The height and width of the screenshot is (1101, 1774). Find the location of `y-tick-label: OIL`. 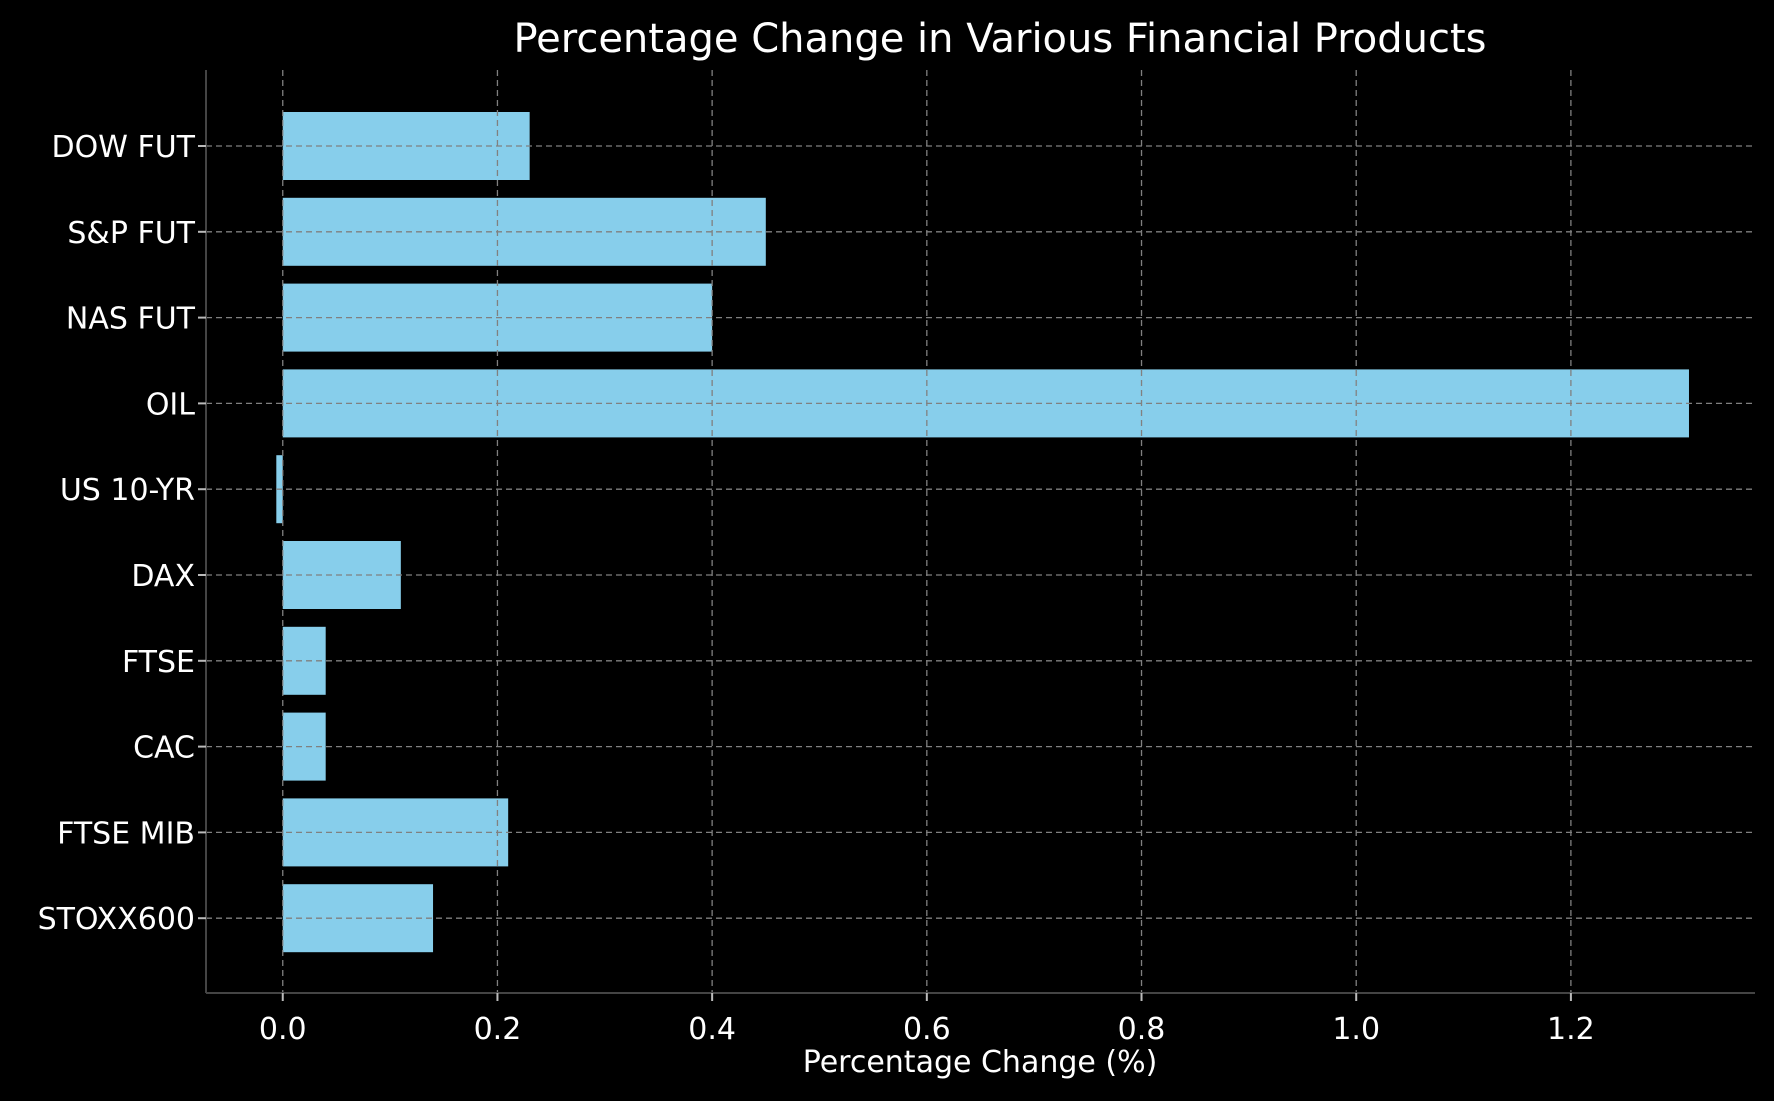

y-tick-label: OIL is located at coordinates (170, 404).